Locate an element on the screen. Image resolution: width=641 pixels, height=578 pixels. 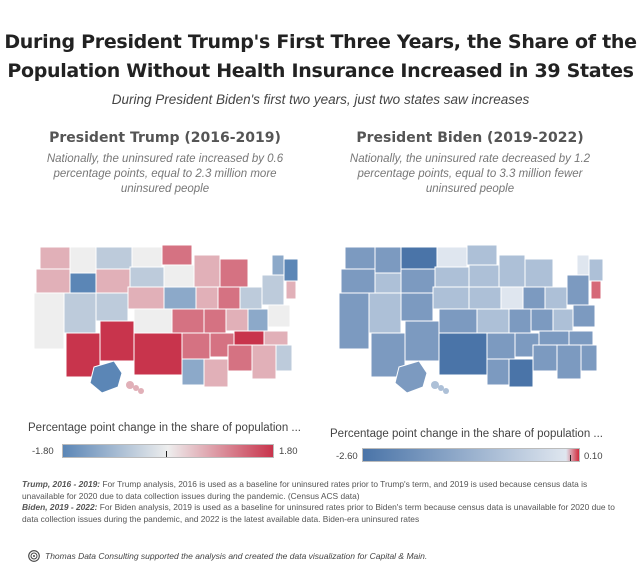
biden-legend-gradient is located at coordinates (471, 455).